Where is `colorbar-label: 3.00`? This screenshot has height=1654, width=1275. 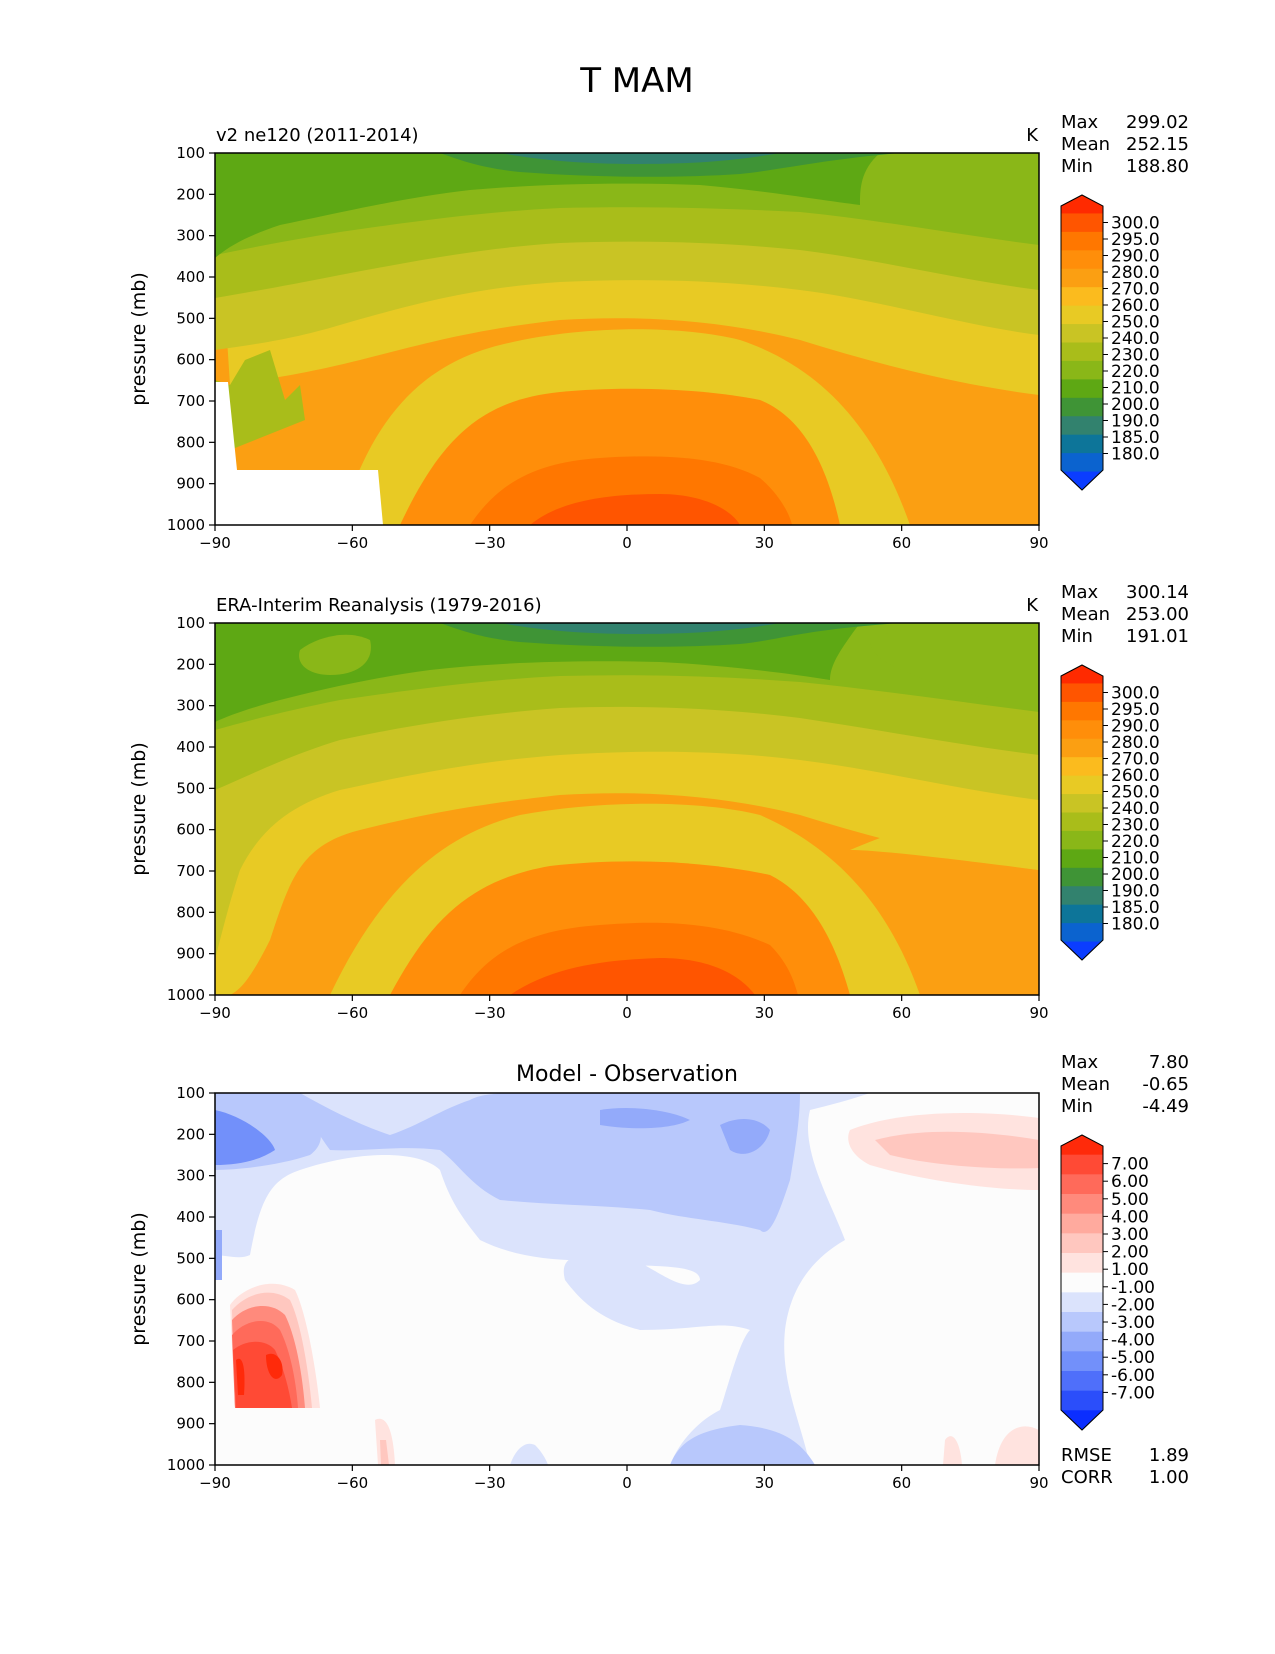
colorbar-label: 3.00 is located at coordinates (1130, 1235).